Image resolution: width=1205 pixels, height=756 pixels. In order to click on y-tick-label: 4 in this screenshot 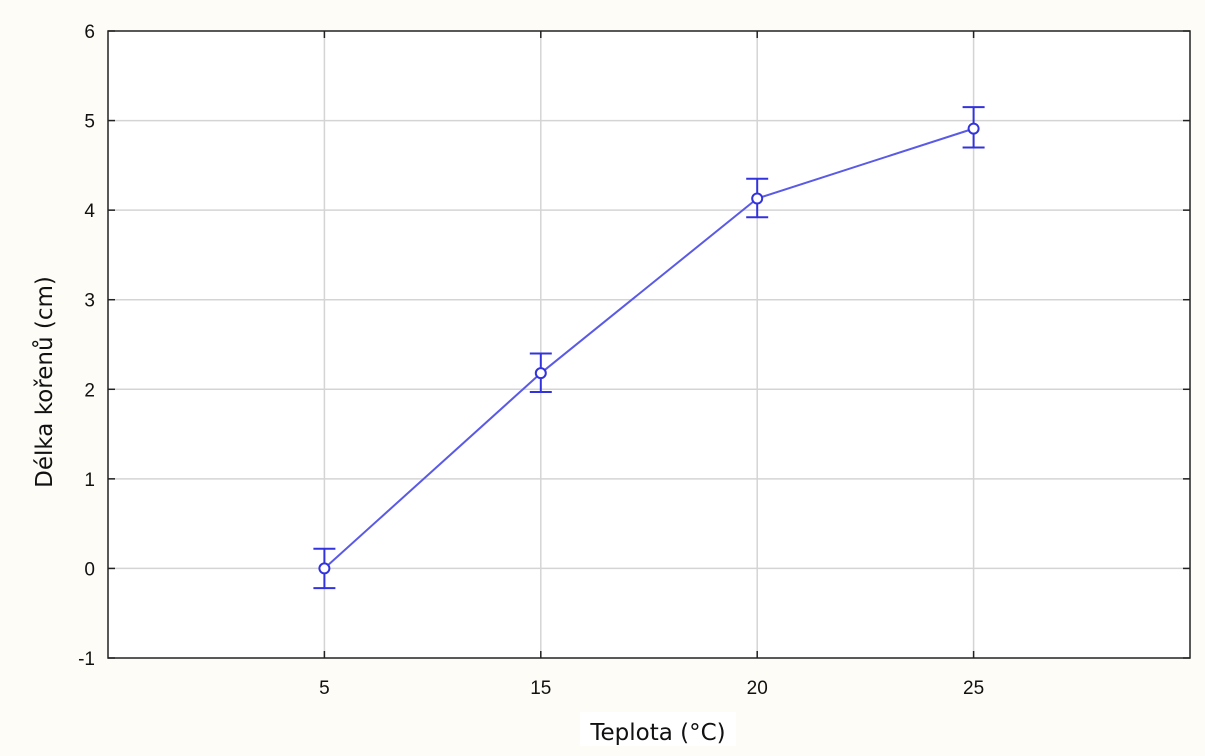, I will do `click(89, 211)`.